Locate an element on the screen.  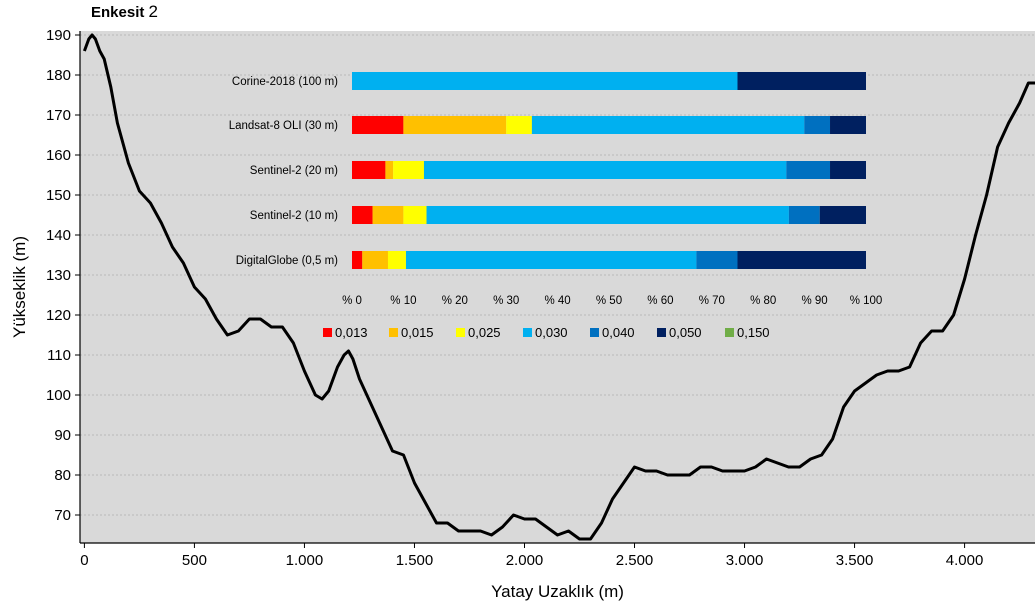
bar-x-tick-label: % 90 is located at coordinates (814, 301).